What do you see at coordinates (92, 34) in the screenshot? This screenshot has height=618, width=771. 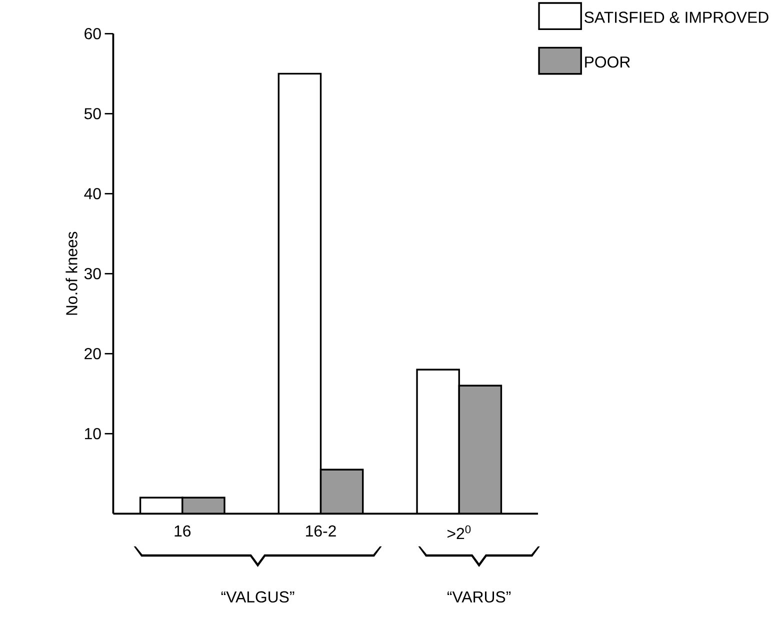 I see `y-tick-label: 60` at bounding box center [92, 34].